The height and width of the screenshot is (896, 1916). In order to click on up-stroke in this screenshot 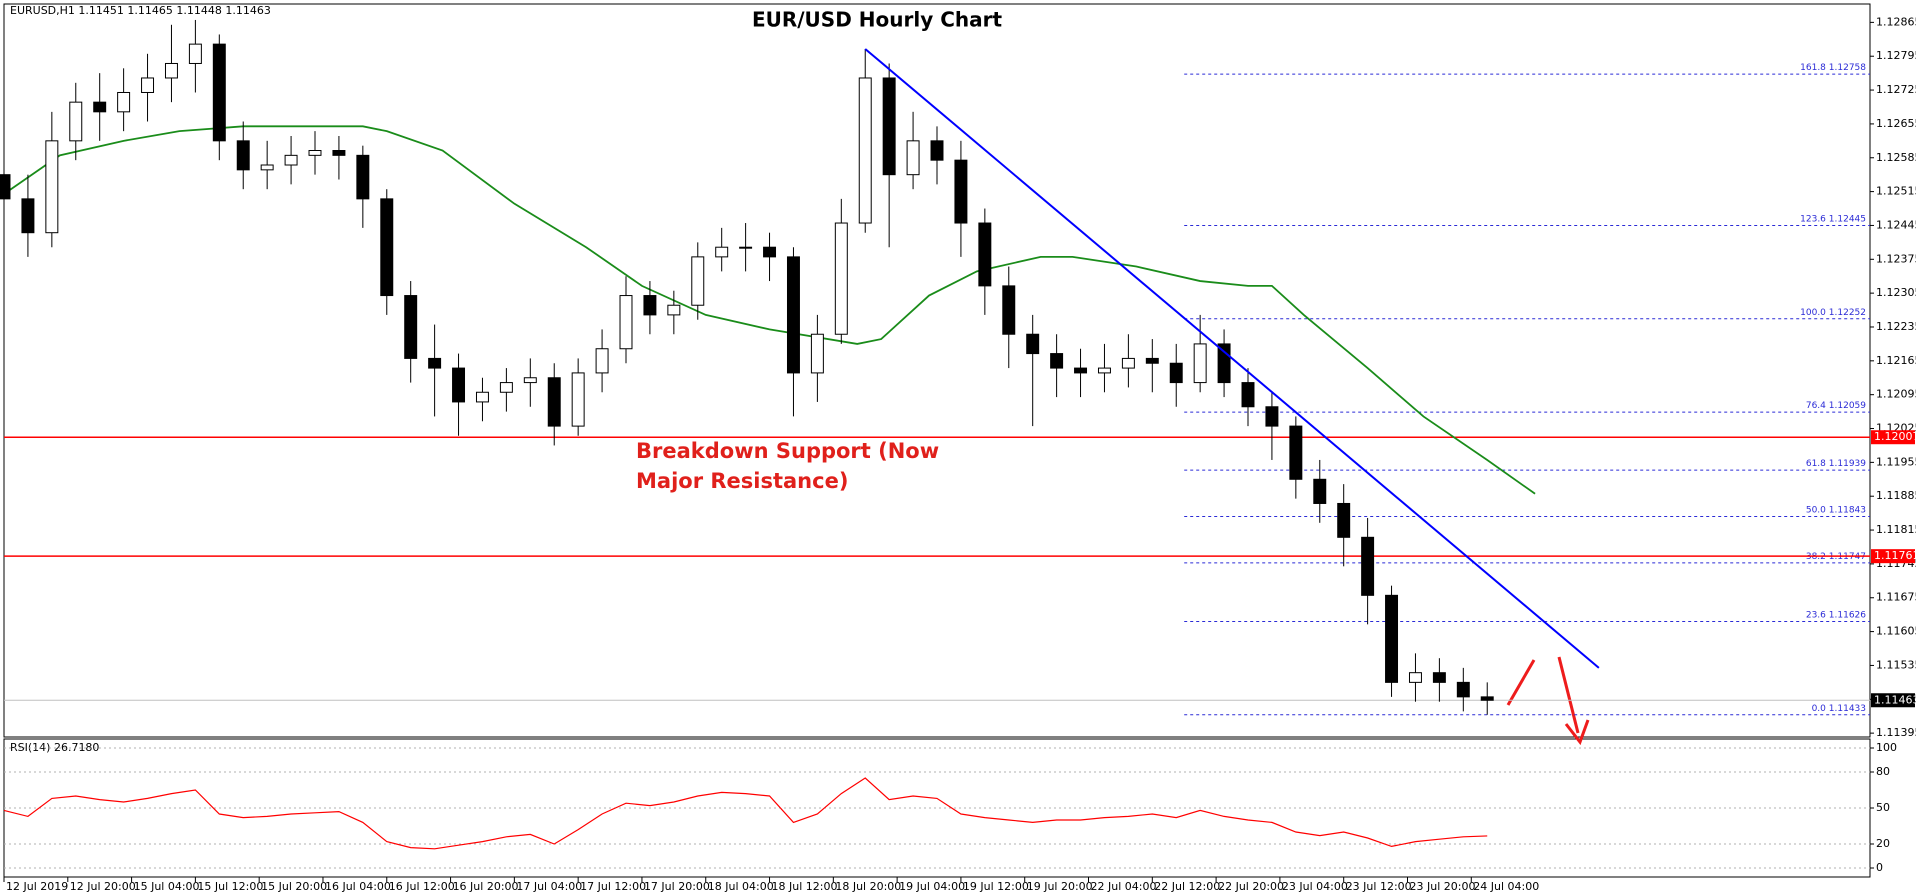, I will do `click(1521, 682)`.